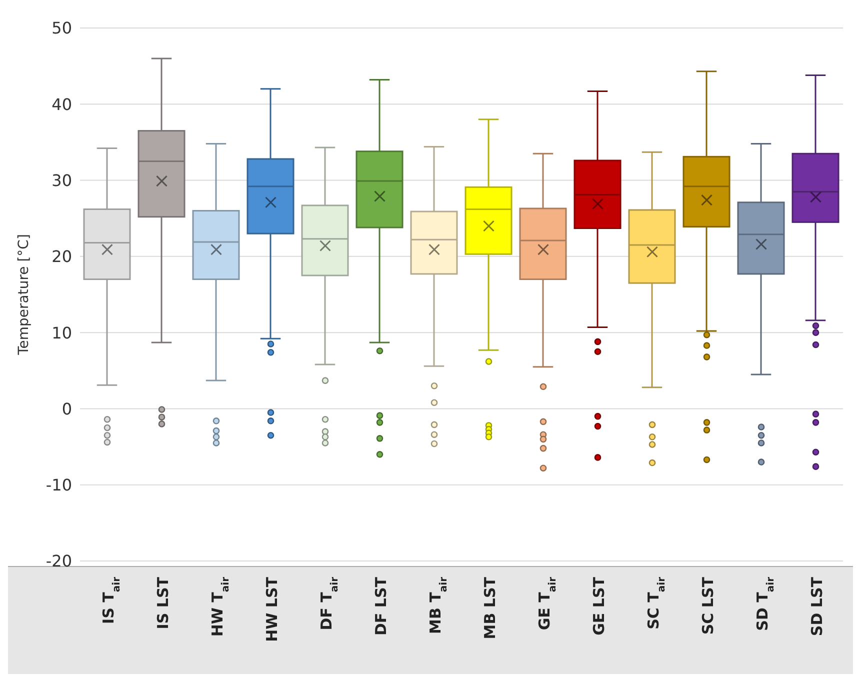 The width and height of the screenshot is (863, 682). What do you see at coordinates (817, 606) in the screenshot?
I see `x-tick-label: SD LST` at bounding box center [817, 606].